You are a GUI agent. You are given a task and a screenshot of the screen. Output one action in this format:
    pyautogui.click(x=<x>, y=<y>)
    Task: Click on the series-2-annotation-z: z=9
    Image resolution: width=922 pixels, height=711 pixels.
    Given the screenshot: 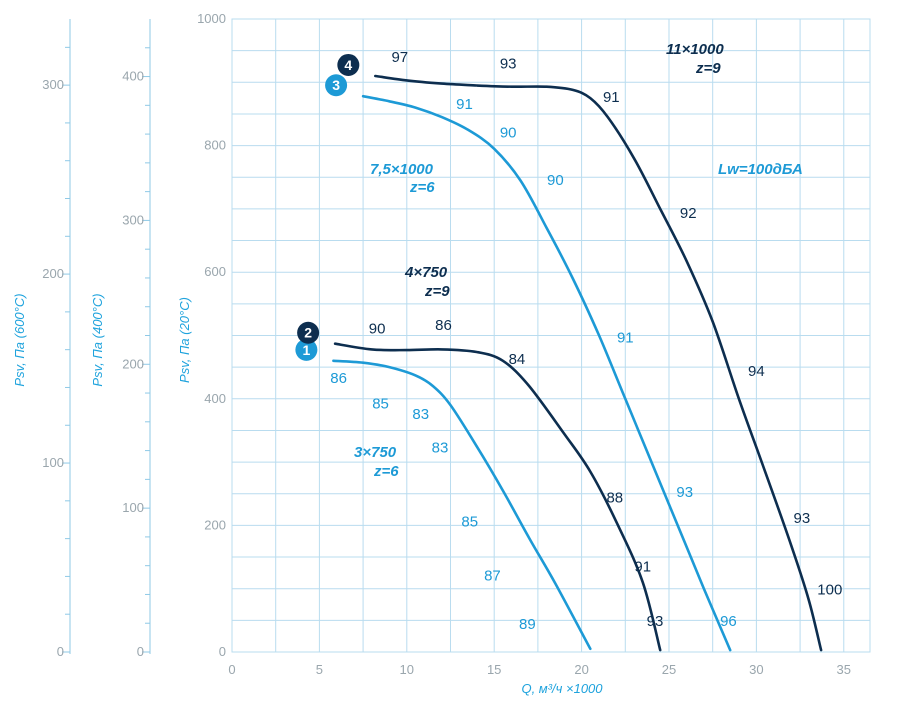 What is the action you would take?
    pyautogui.click(x=437, y=291)
    